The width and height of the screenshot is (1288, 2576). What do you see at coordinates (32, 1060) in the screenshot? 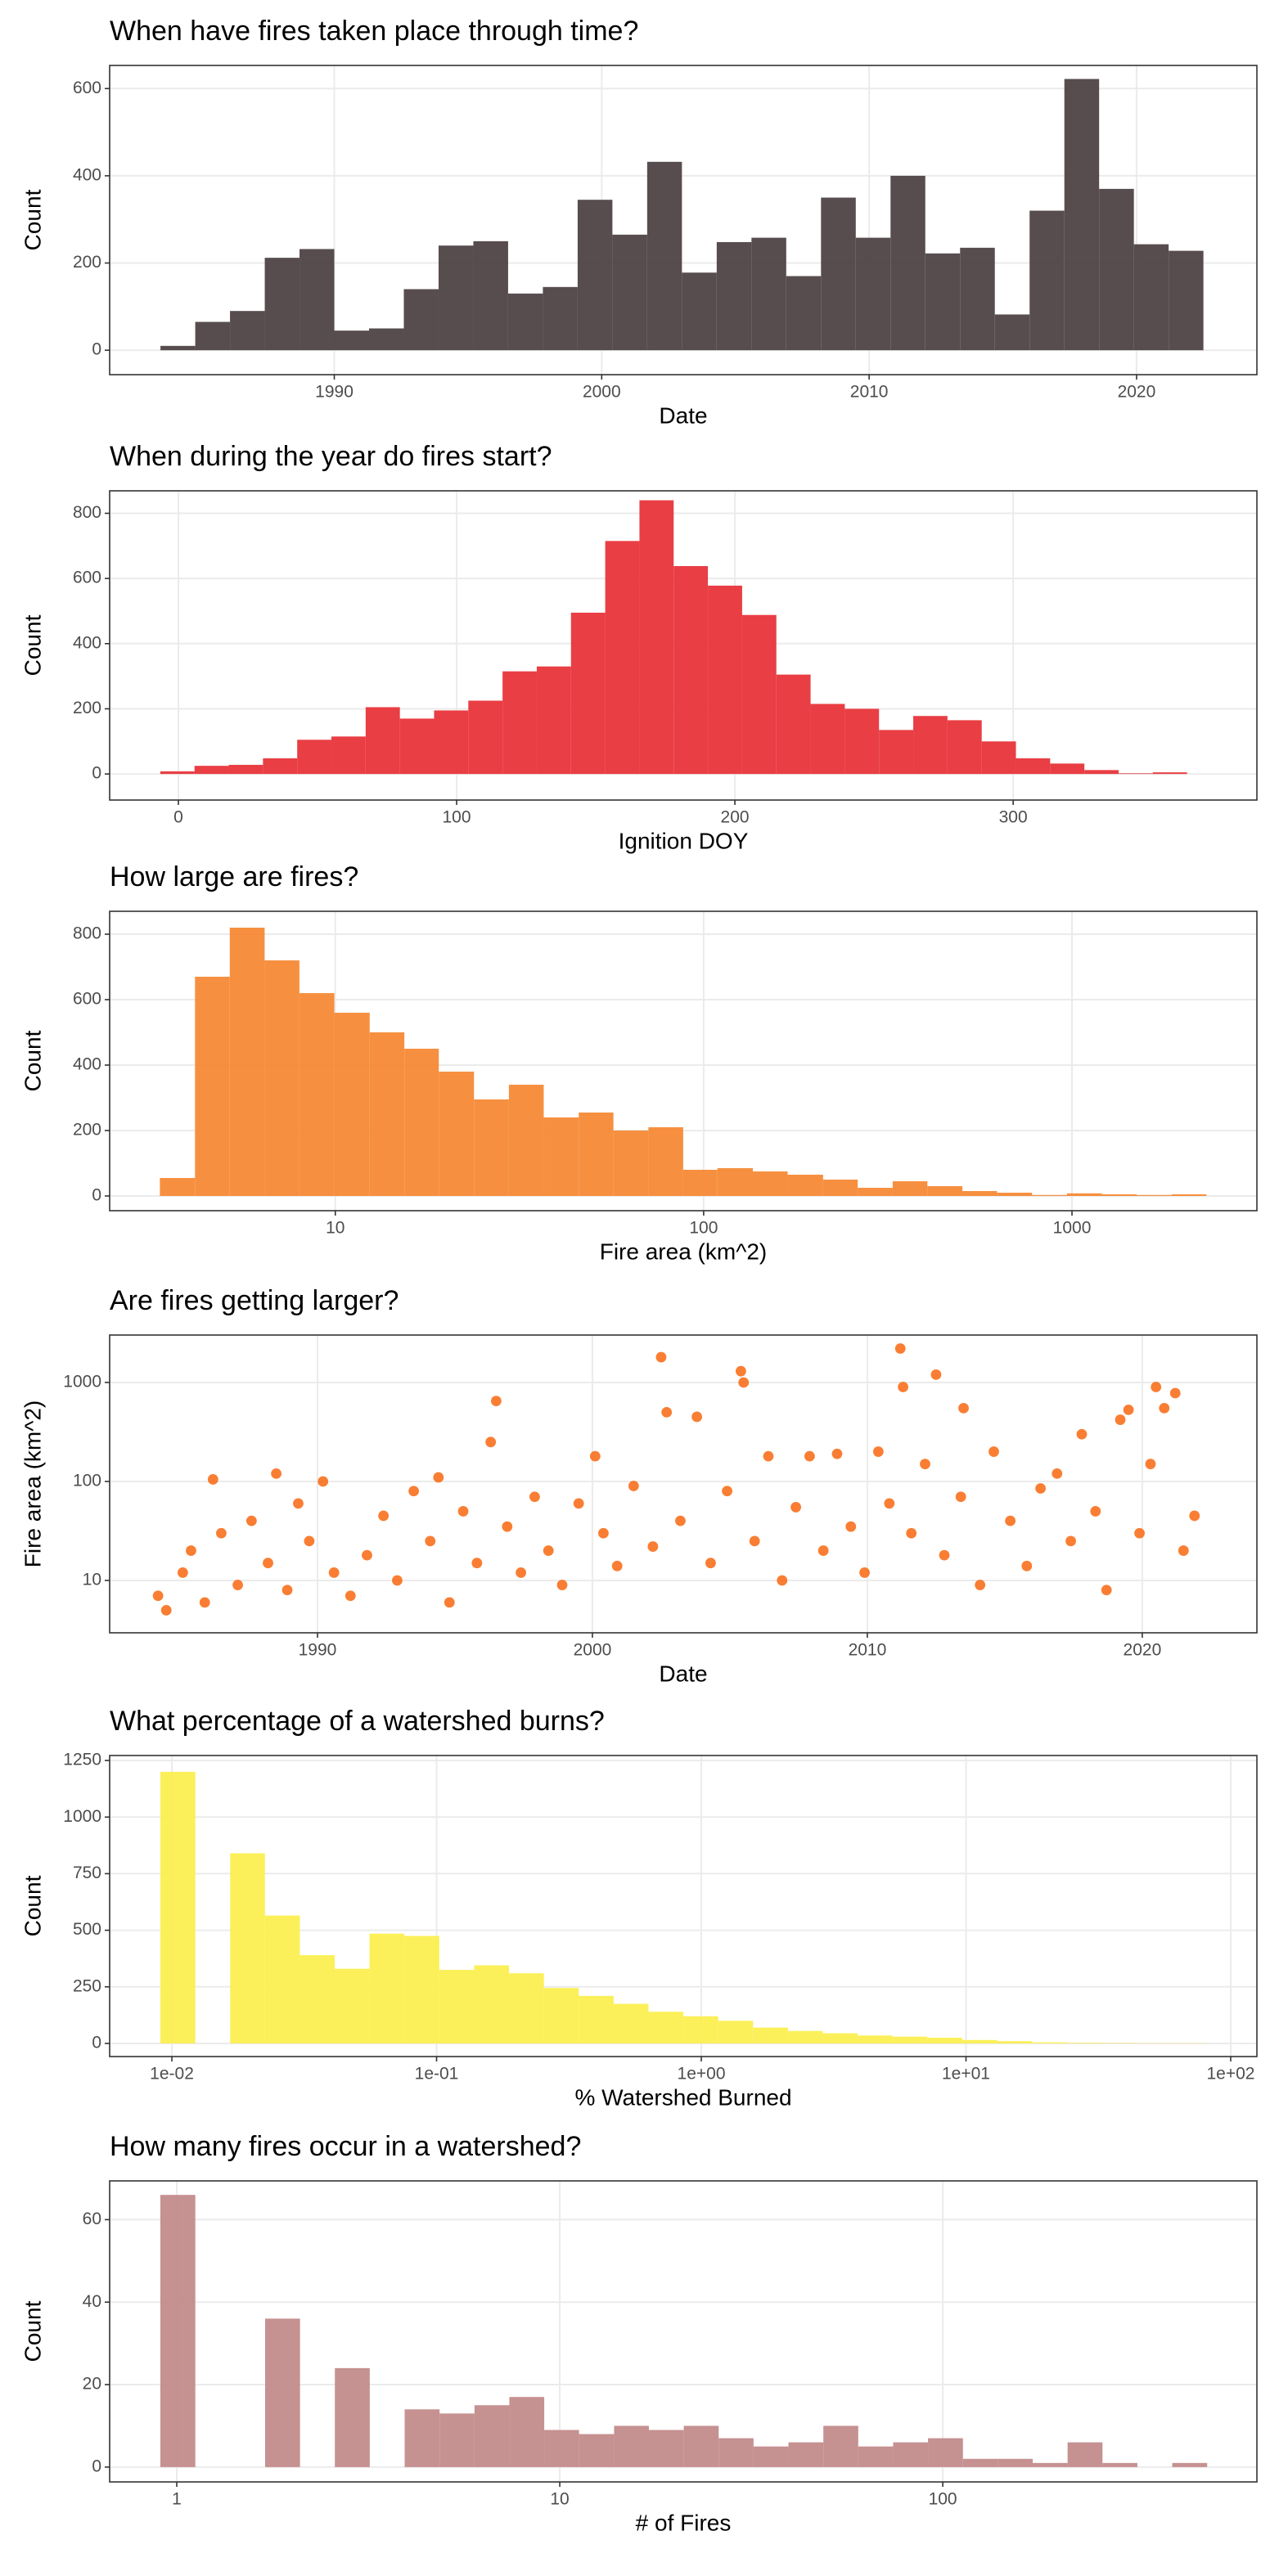
I see `y-axis-title: Count` at bounding box center [32, 1060].